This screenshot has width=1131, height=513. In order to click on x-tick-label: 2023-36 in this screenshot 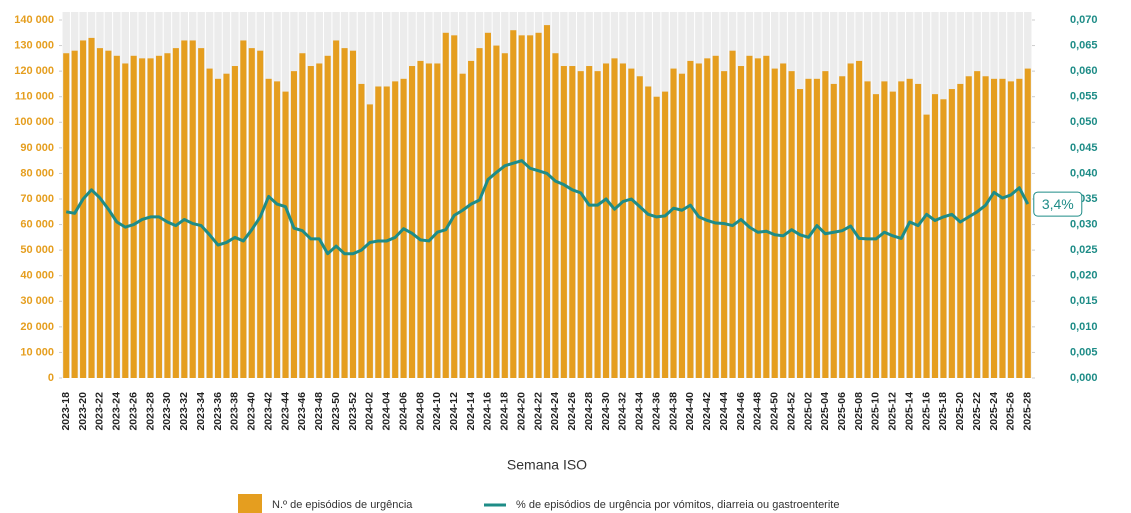, I will do `click(218, 411)`.